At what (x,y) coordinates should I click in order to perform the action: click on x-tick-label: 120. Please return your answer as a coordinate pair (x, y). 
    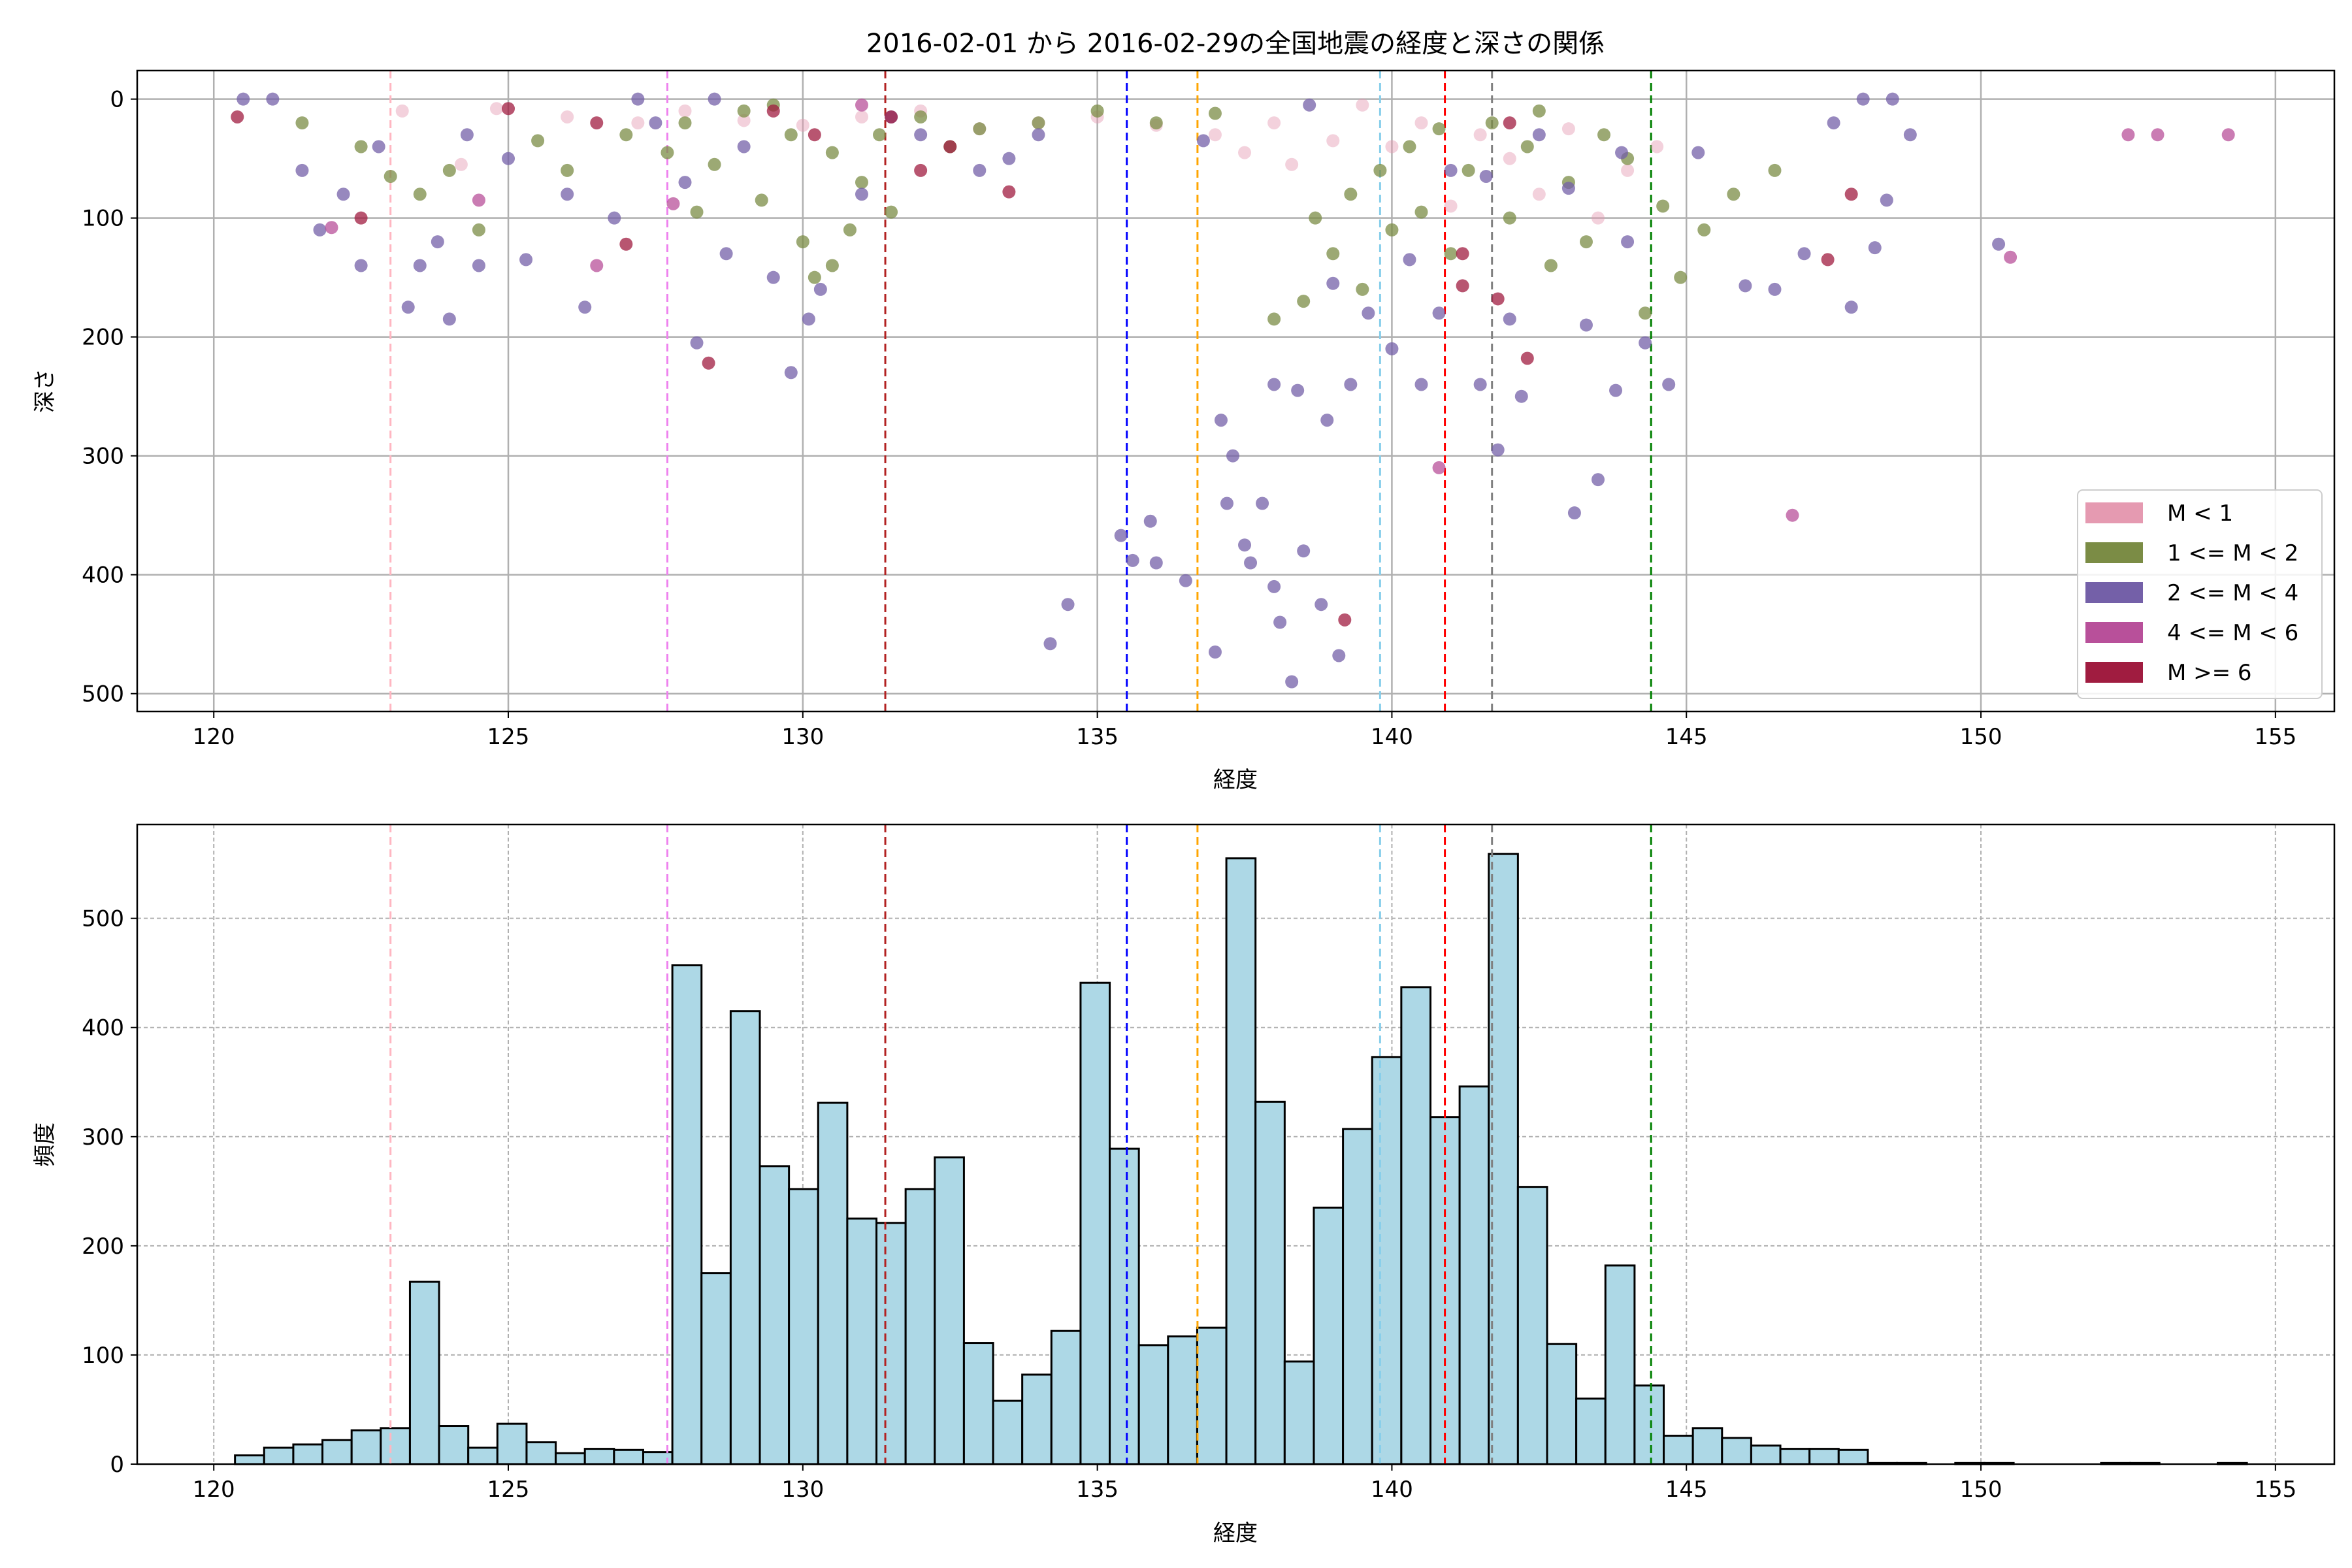
    Looking at the image, I should click on (214, 737).